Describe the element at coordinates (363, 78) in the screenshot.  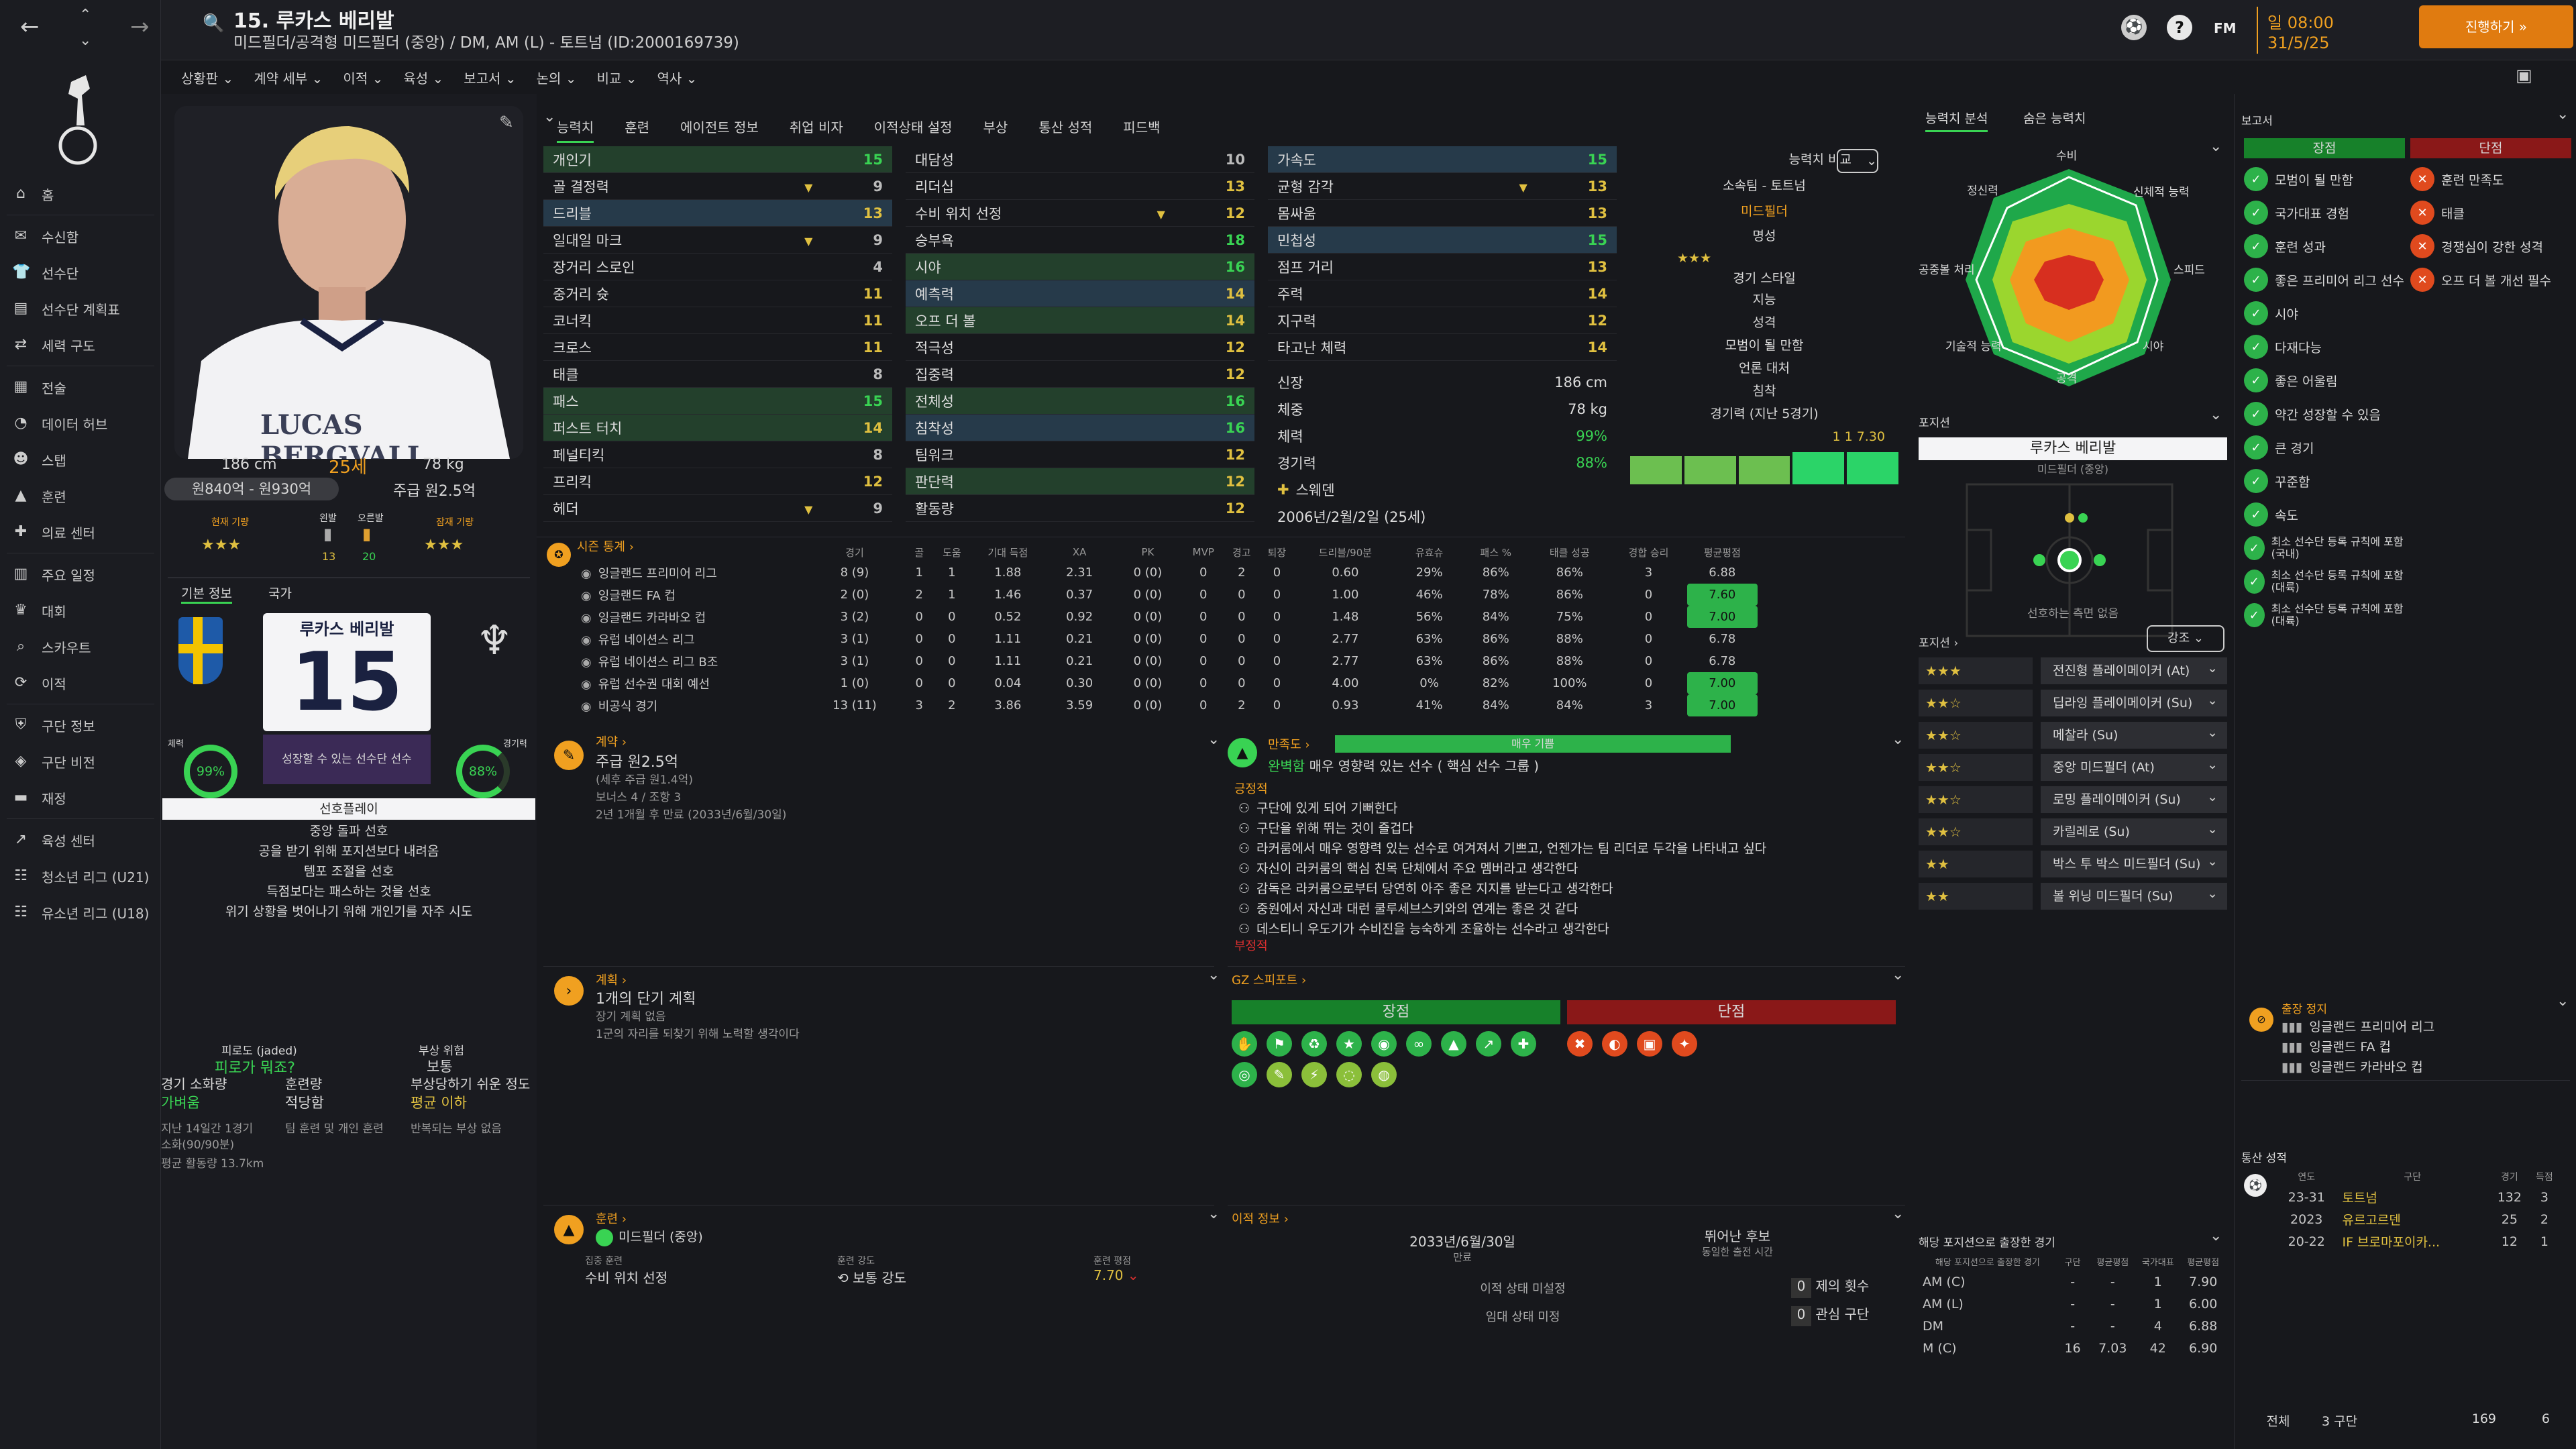
I see `subnav-item: 이적 ⌄` at that location.